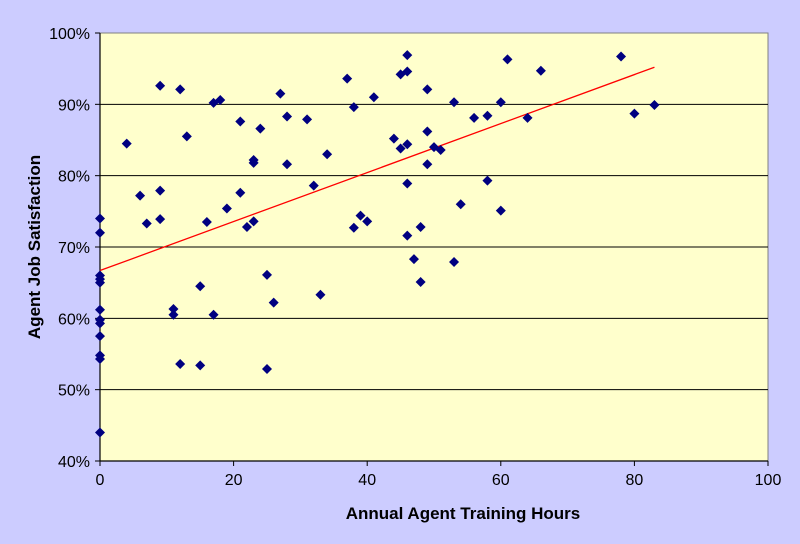 Image resolution: width=800 pixels, height=544 pixels. What do you see at coordinates (74, 391) in the screenshot?
I see `y-tick-label: 50%` at bounding box center [74, 391].